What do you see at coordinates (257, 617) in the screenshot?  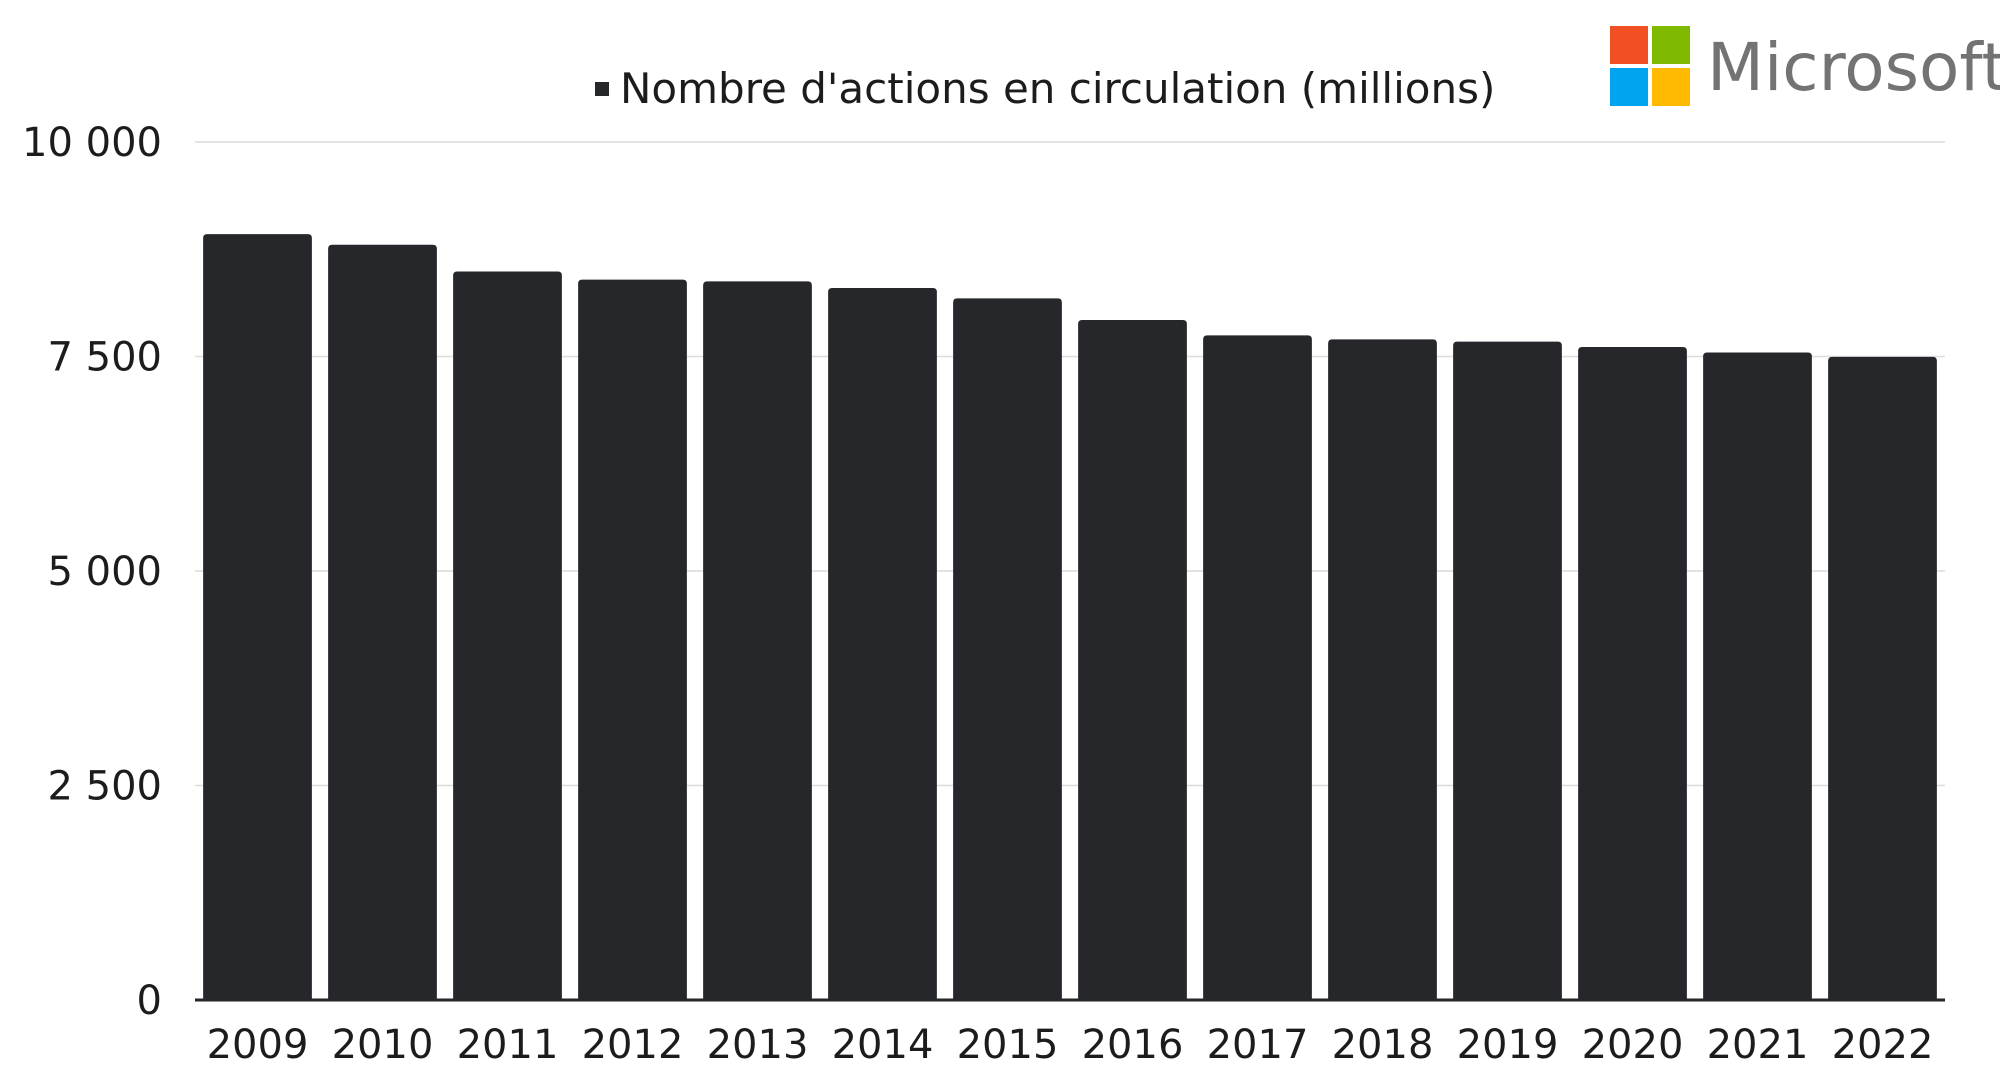 I see `bar-2009` at bounding box center [257, 617].